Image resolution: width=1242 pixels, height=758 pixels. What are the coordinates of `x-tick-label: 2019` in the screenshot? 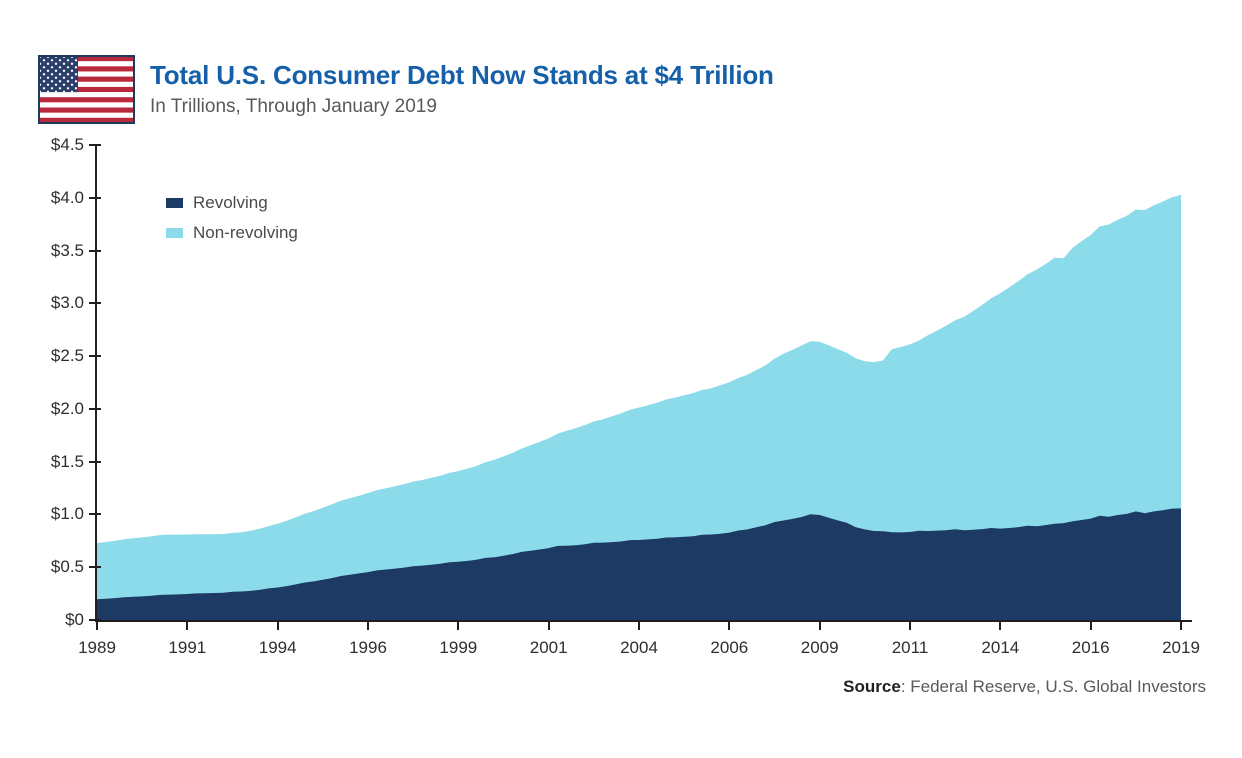 It's located at (1181, 647).